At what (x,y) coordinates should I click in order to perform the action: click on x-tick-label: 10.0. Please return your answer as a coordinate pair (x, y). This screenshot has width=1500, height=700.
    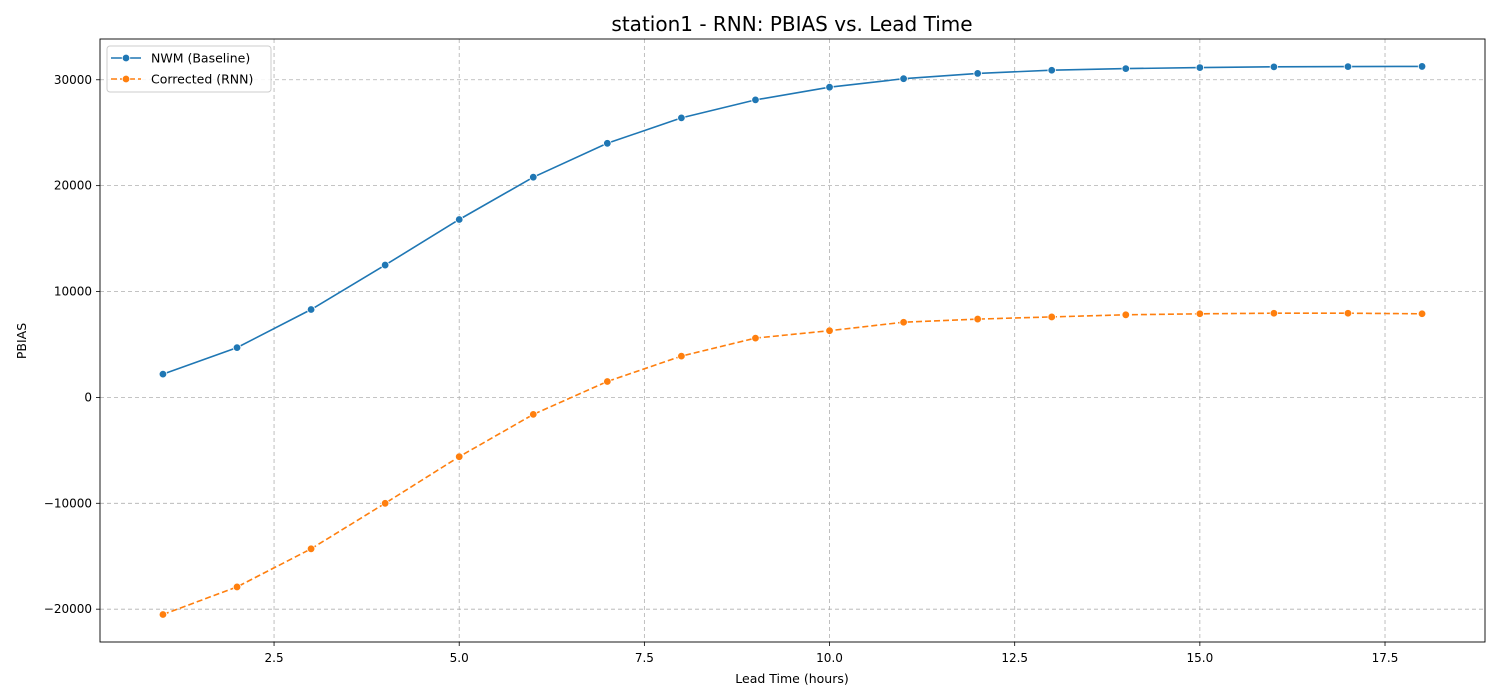
    Looking at the image, I should click on (829, 658).